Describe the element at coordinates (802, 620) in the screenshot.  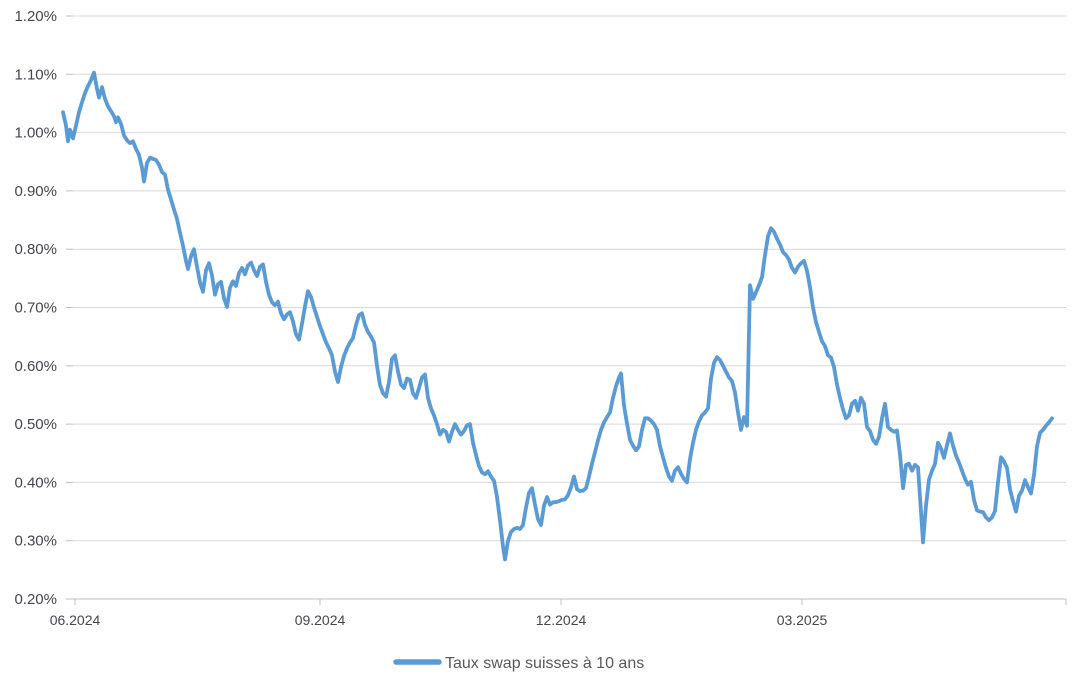
I see `x-tick-label: 03.2025` at that location.